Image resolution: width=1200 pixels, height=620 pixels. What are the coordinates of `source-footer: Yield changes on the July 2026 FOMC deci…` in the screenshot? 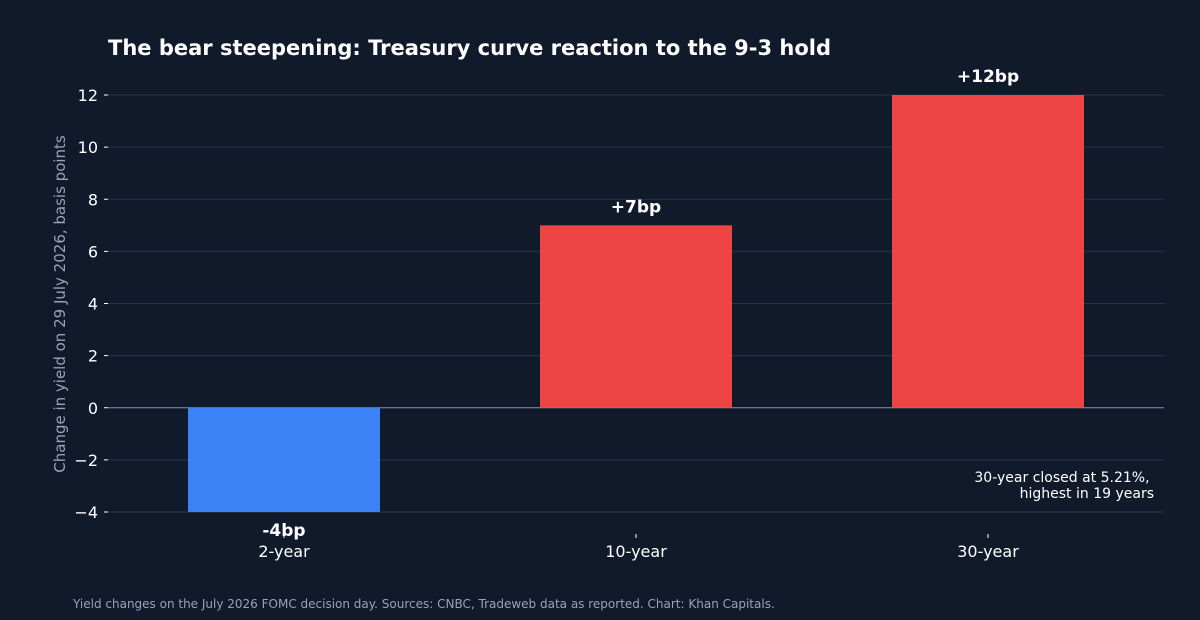 It's located at (423, 604).